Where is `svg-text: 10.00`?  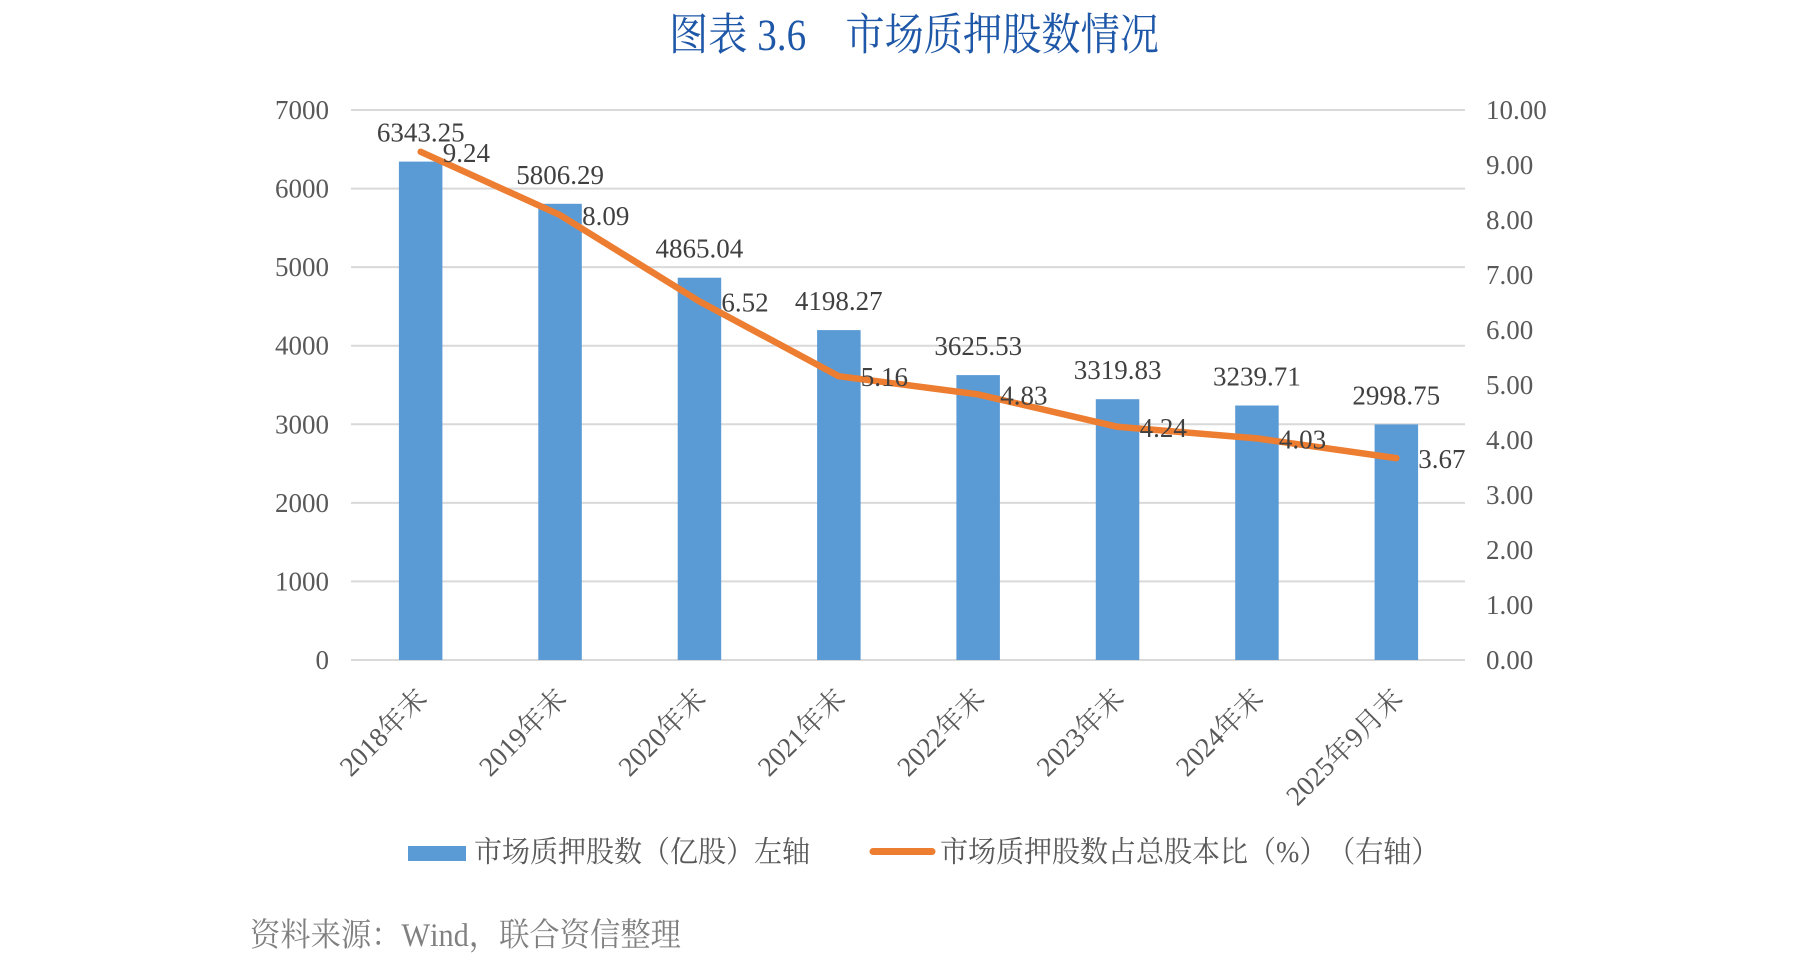 svg-text: 10.00 is located at coordinates (1516, 110).